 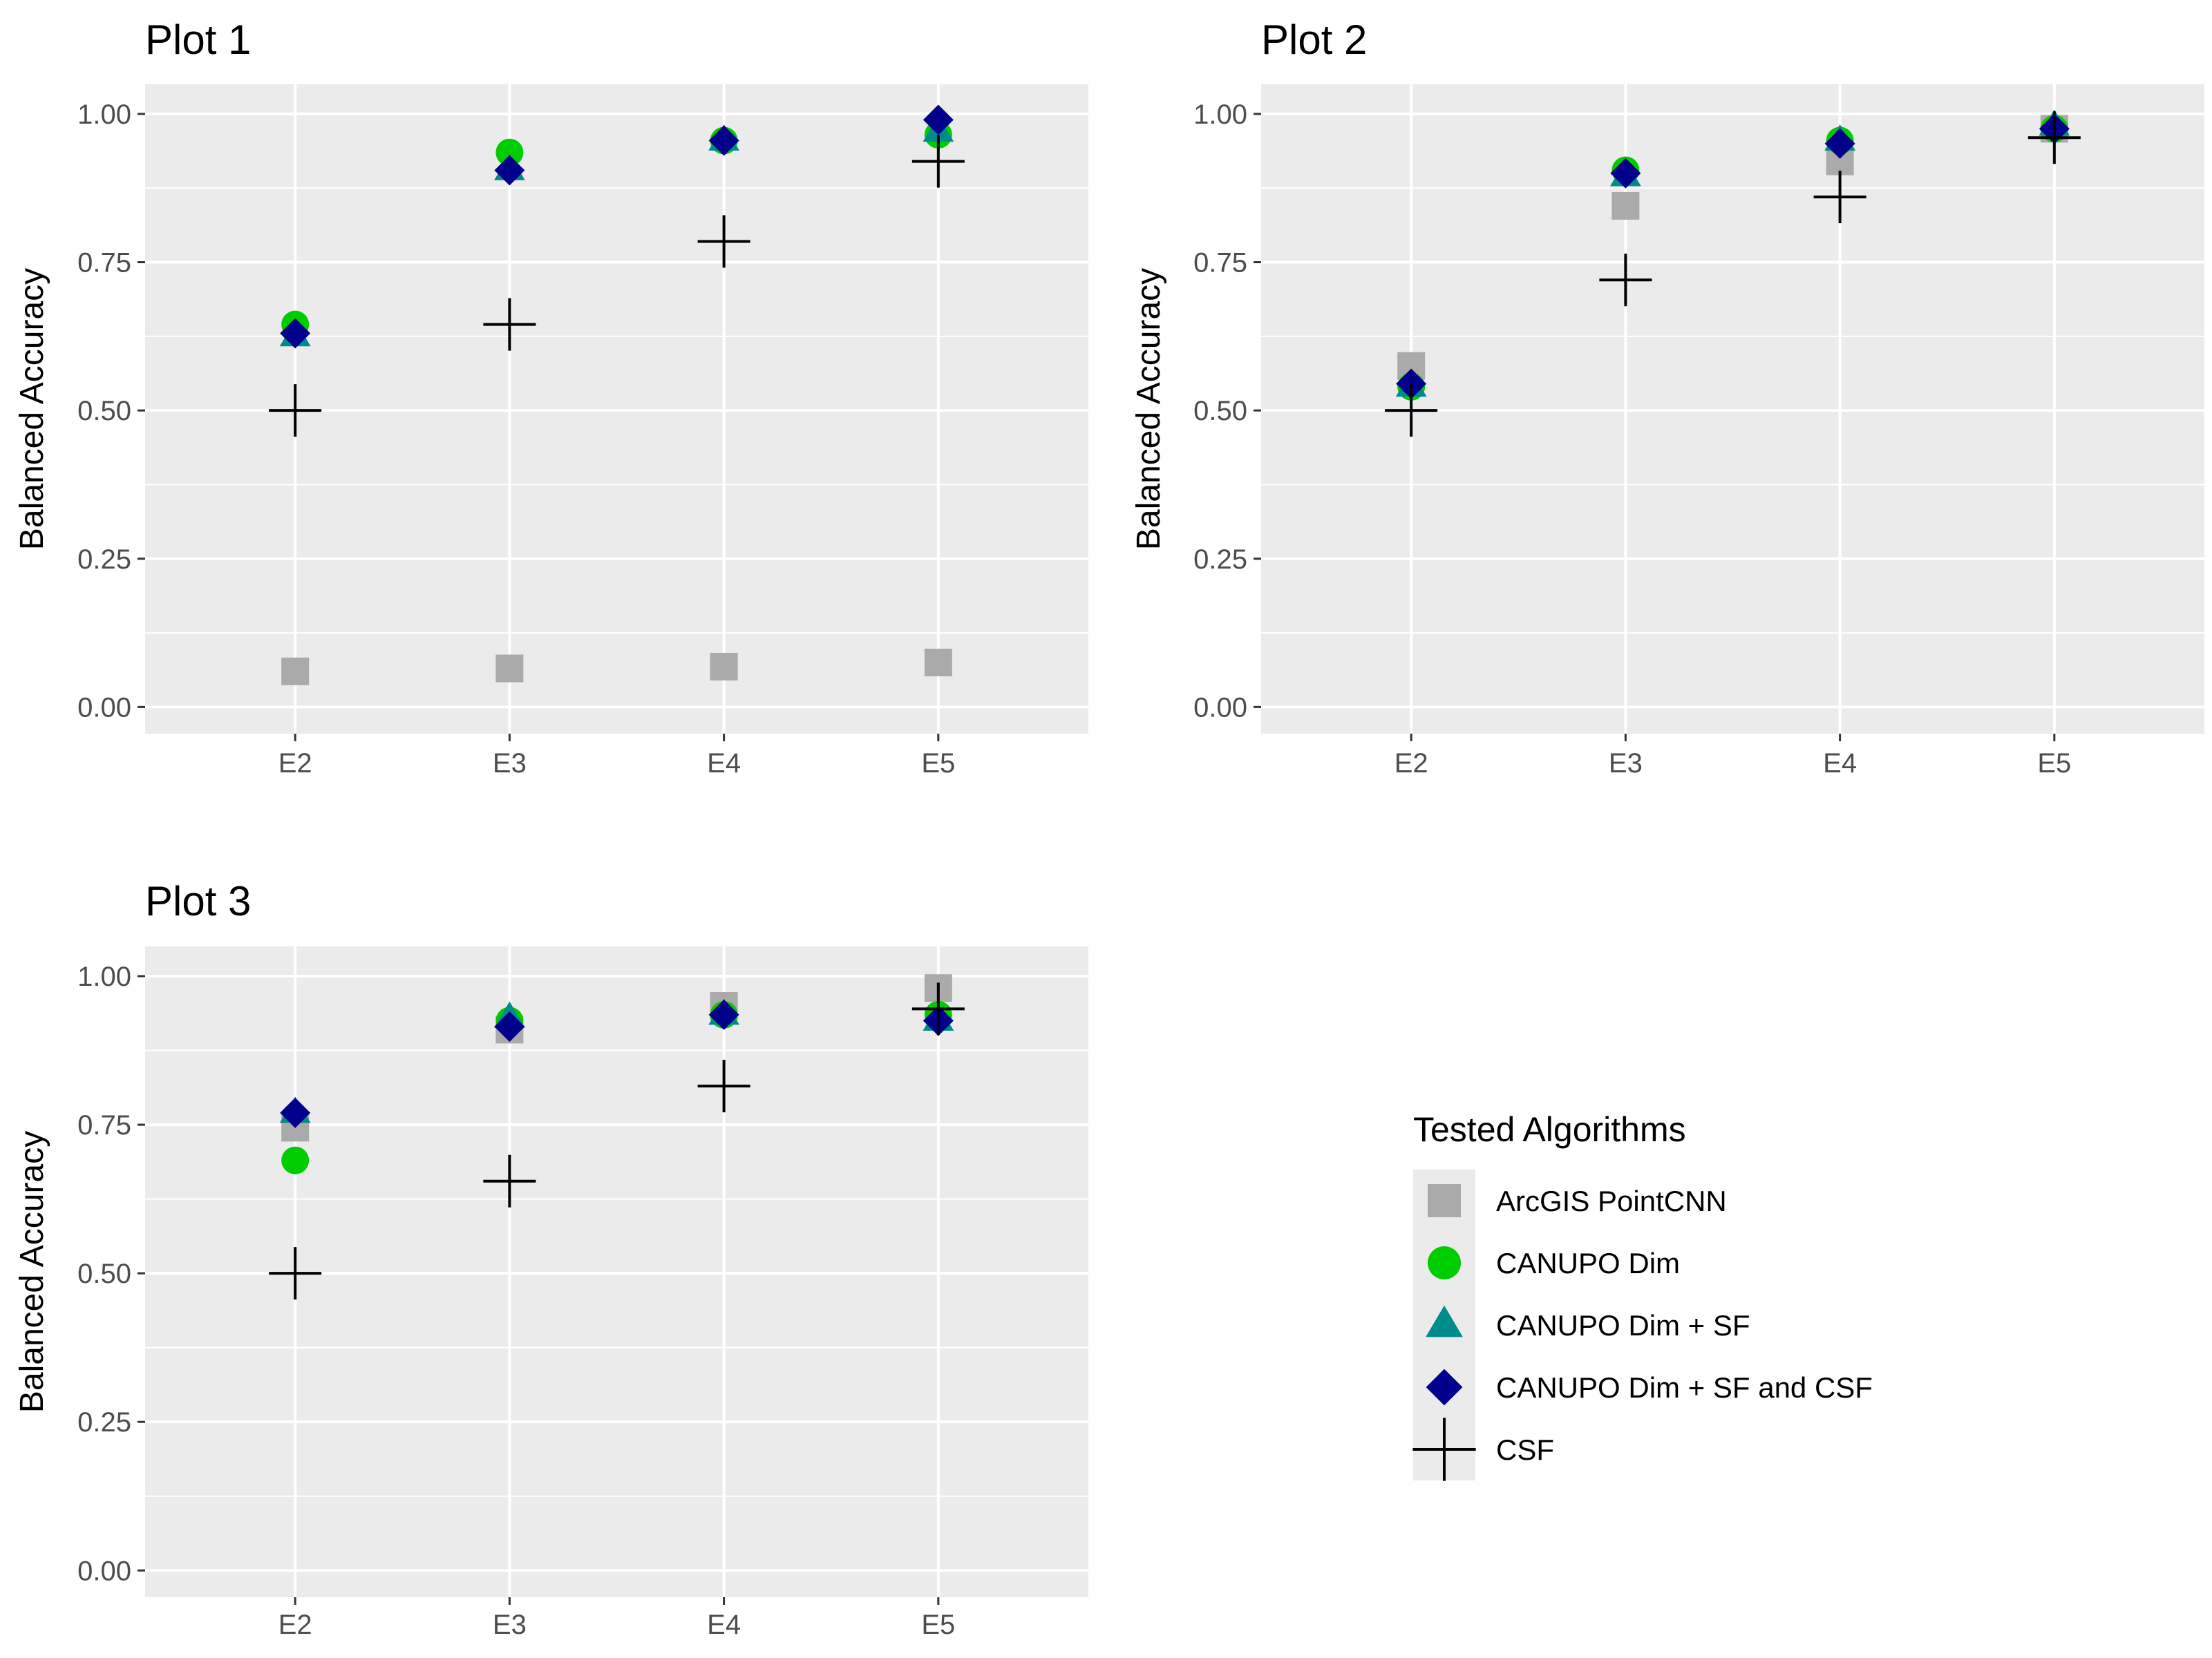 What do you see at coordinates (1444, 1262) in the screenshot?
I see `legend-key-canupo-dim` at bounding box center [1444, 1262].